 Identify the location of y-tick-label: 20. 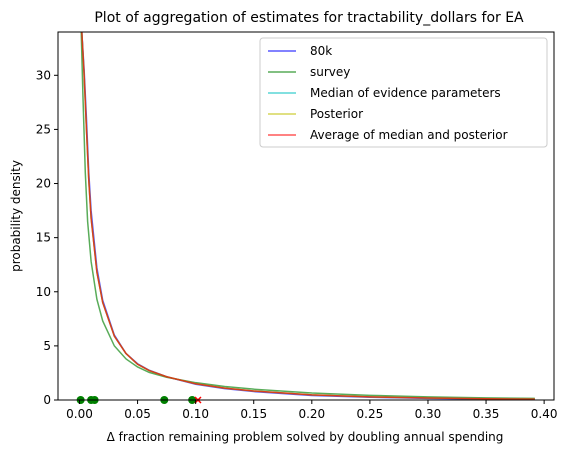
(43, 184).